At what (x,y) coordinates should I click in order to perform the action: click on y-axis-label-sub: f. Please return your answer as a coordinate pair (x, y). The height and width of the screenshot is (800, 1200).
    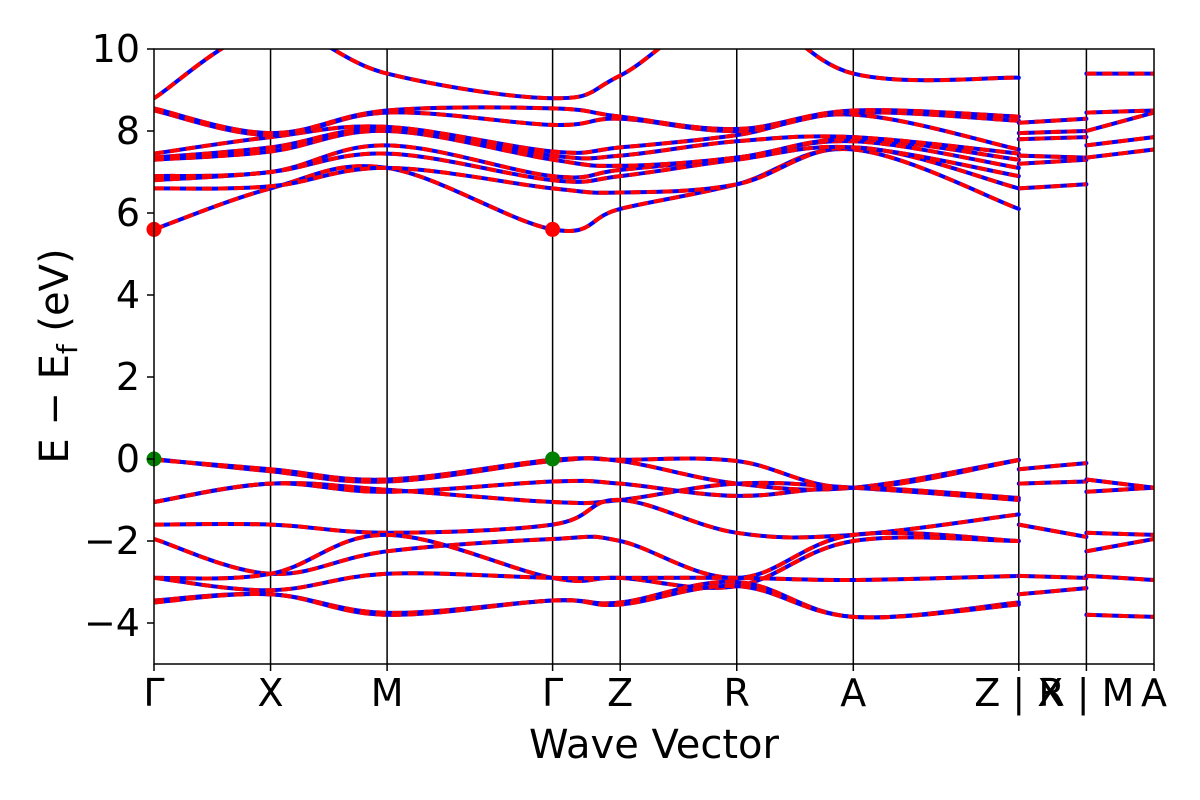
    Looking at the image, I should click on (67, 348).